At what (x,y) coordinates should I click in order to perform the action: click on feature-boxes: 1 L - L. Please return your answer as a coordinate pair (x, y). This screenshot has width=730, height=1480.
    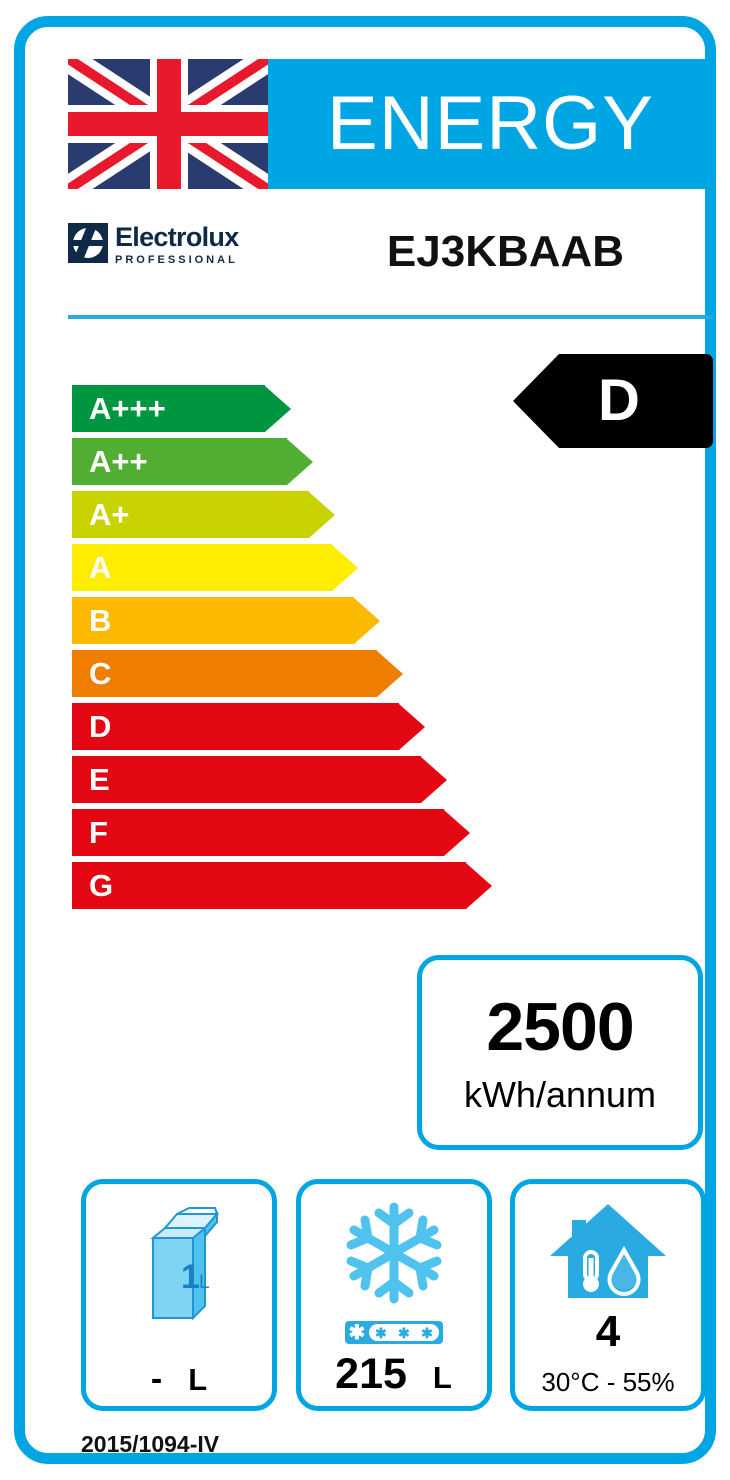
    Looking at the image, I should click on (393, 1295).